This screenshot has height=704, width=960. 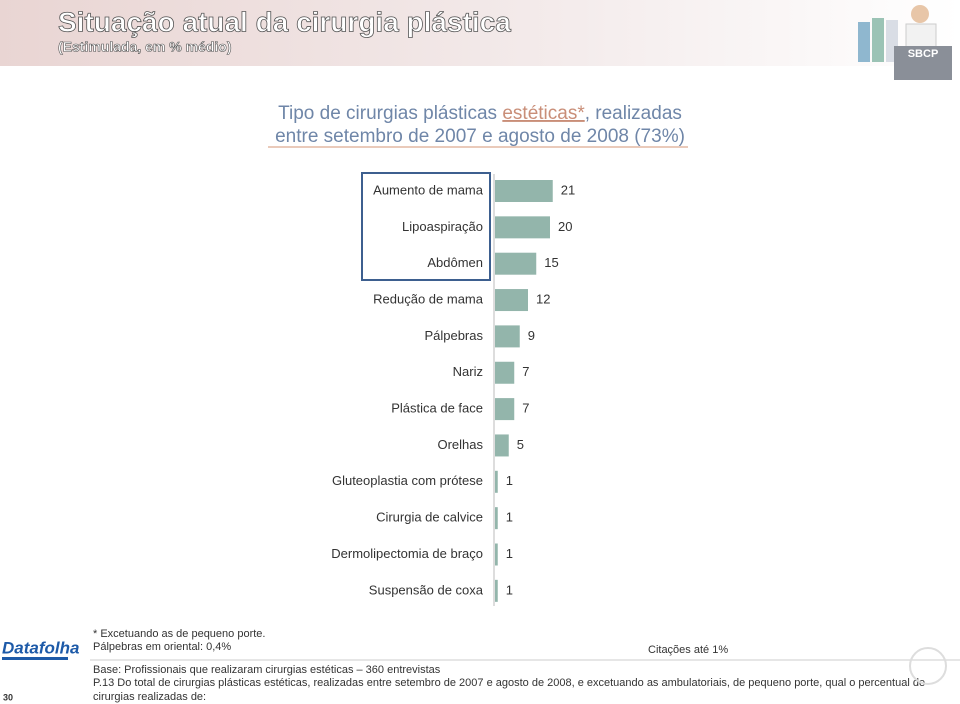 I want to click on category-label: Orelhas, so click(x=460, y=444).